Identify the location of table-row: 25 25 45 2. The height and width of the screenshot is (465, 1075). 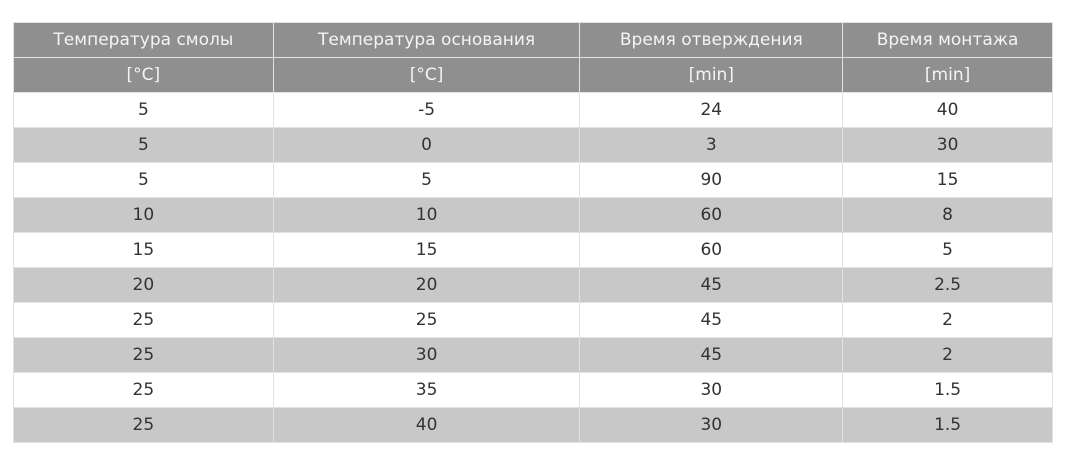
(533, 320).